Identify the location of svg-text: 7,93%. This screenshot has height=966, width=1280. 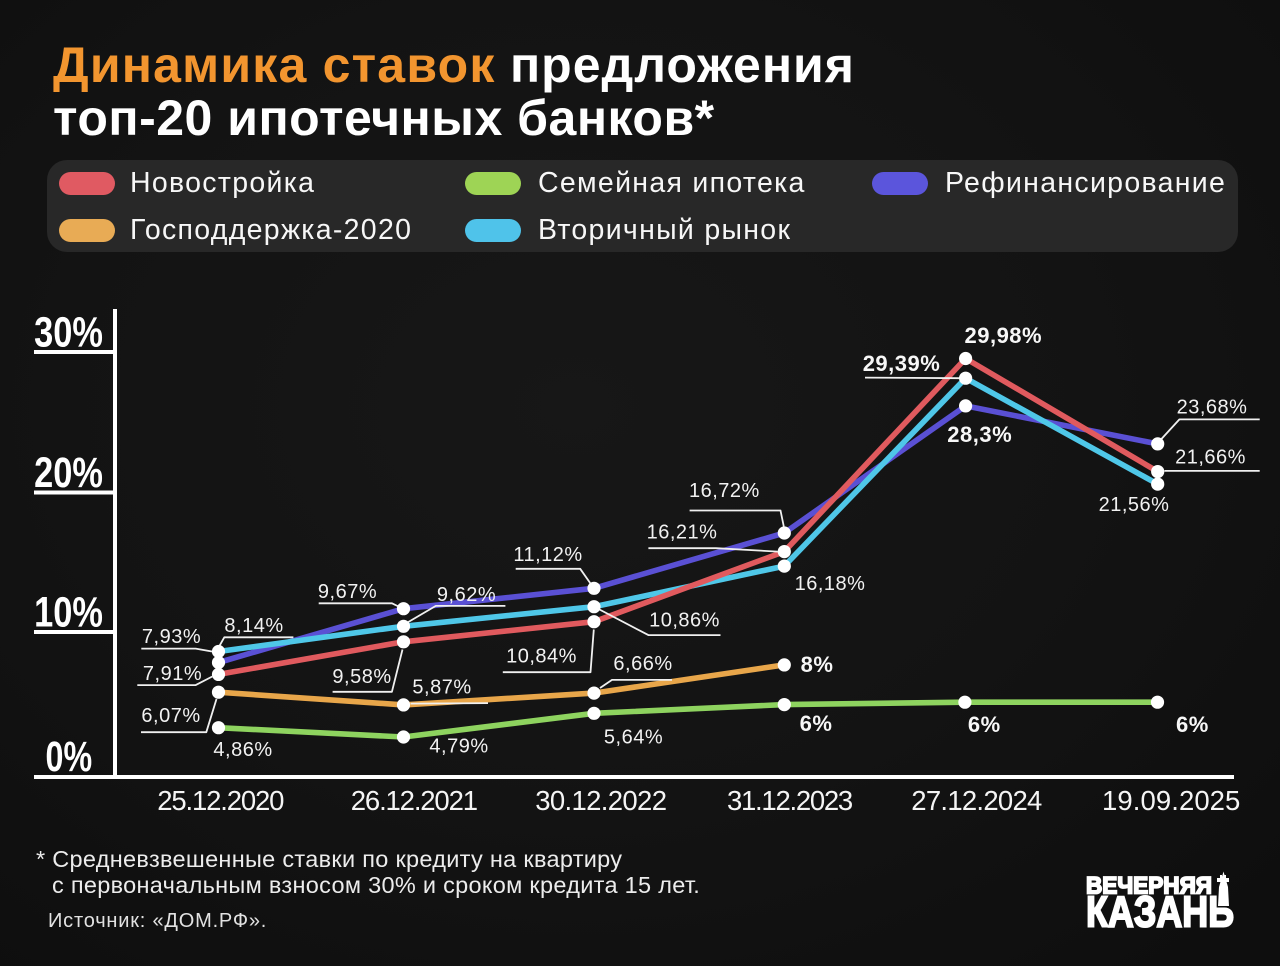
(171, 637).